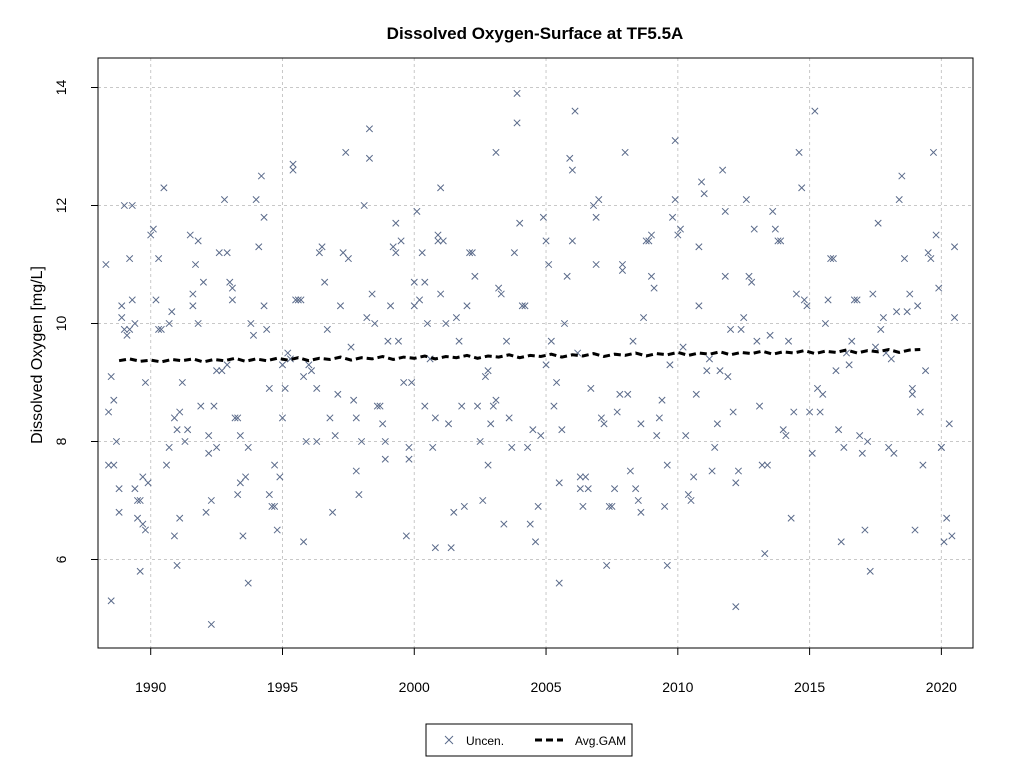 This screenshot has height=768, width=1024. Describe the element at coordinates (61, 324) in the screenshot. I see `y-tick-label: 10` at that location.